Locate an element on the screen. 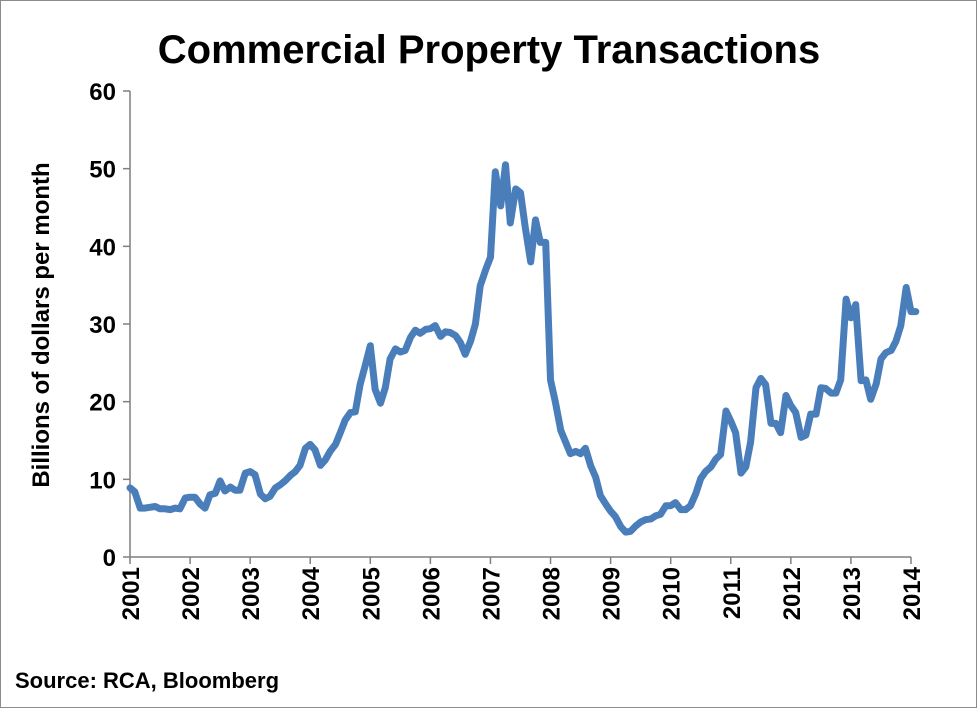  x-tick-label: 2002 is located at coordinates (191, 593).